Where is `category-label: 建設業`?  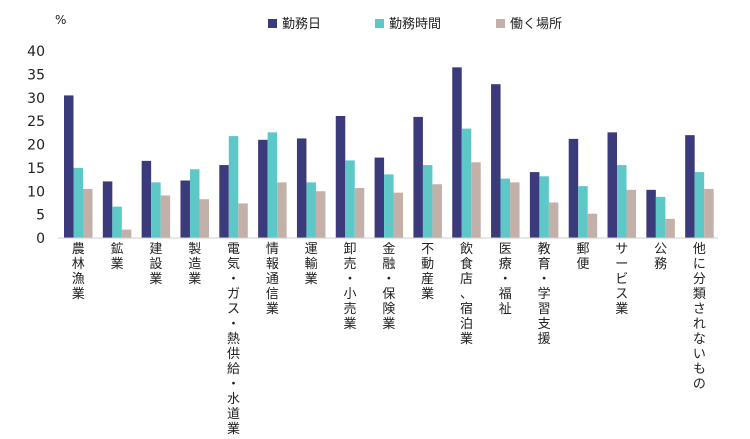 category-label: 建設業 is located at coordinates (155, 264).